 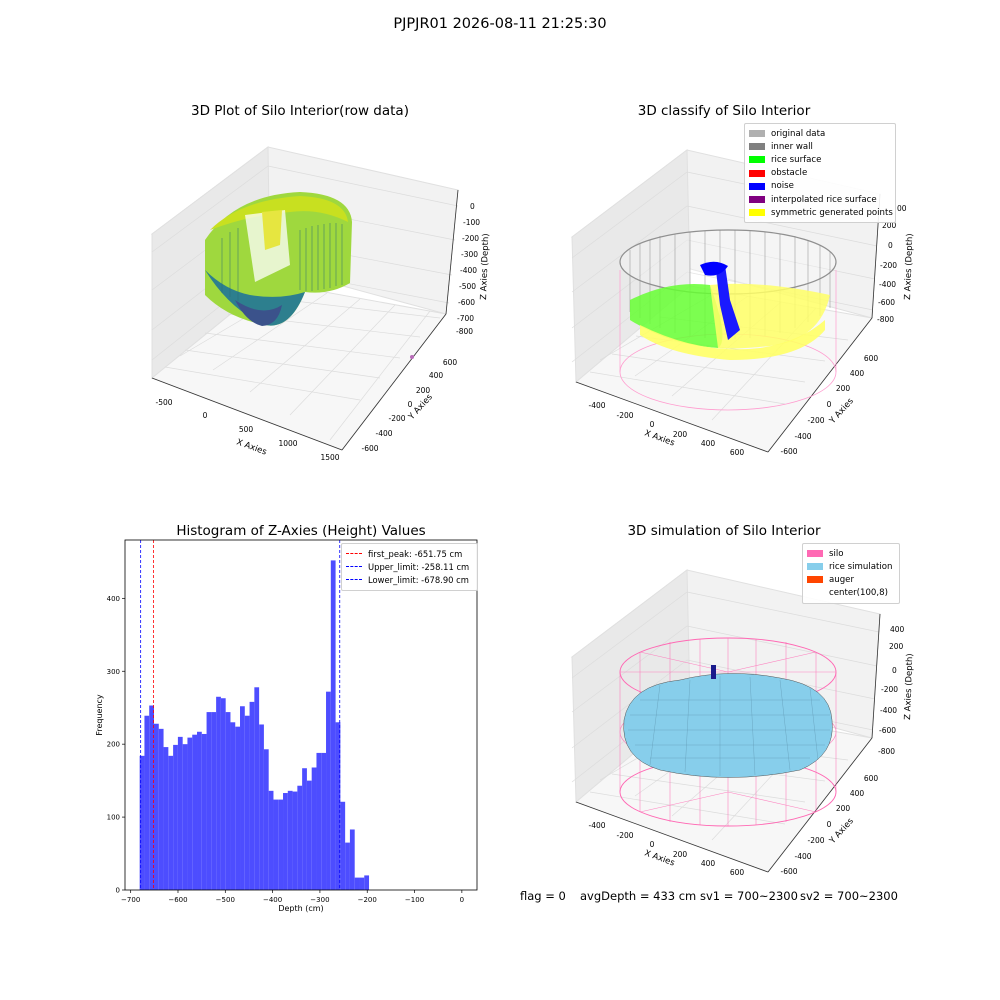 I want to click on raw-x-tick: -500, so click(x=163, y=402).